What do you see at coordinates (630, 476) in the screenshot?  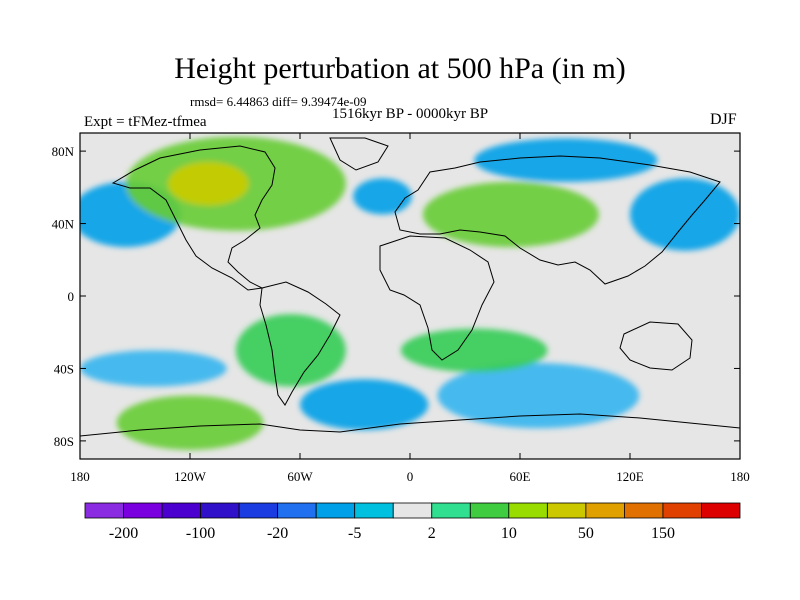 I see `x-tick-label: 120E` at bounding box center [630, 476].